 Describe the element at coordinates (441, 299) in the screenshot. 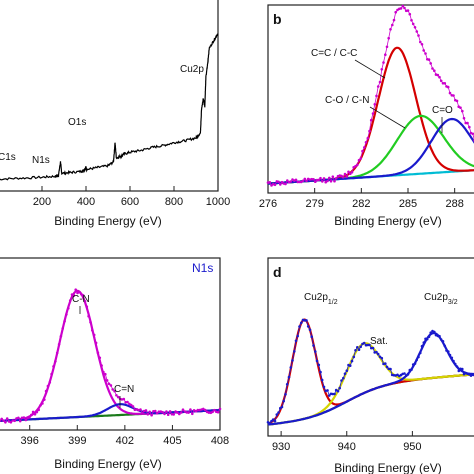

I see `panel-d-peak-label: Cu2p3/2` at that location.